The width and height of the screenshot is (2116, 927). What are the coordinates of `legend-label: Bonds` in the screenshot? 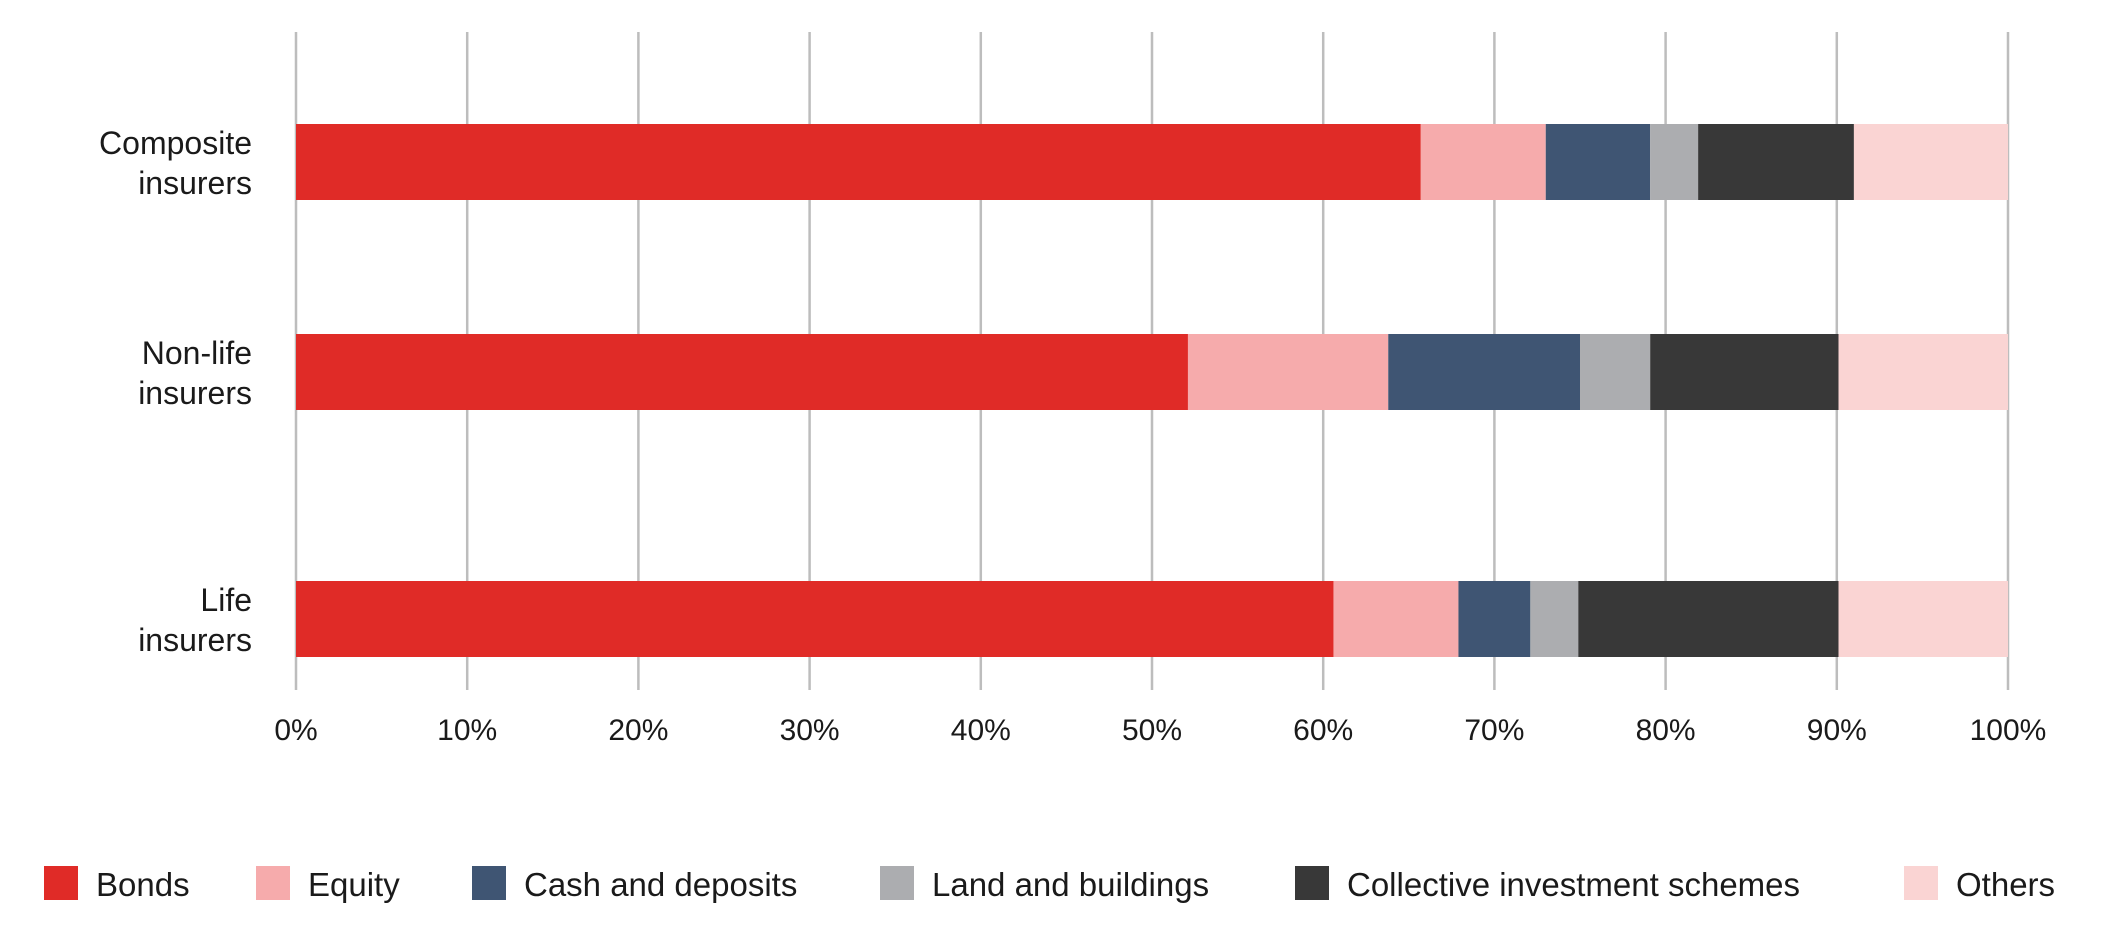 It's located at (143, 884).